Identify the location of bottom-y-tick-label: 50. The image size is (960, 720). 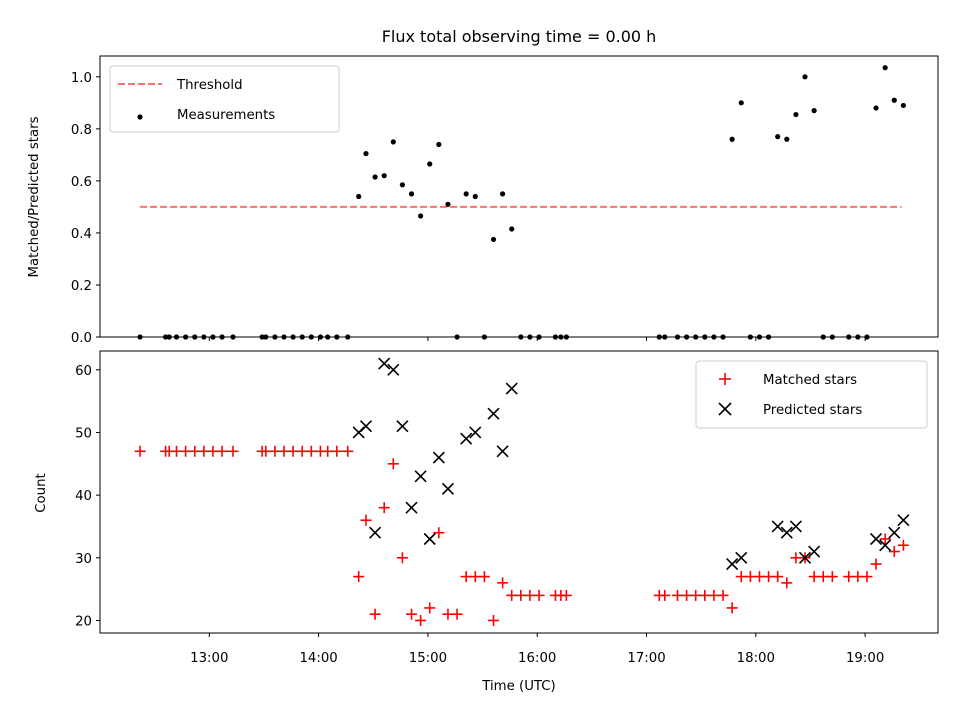
(83, 433).